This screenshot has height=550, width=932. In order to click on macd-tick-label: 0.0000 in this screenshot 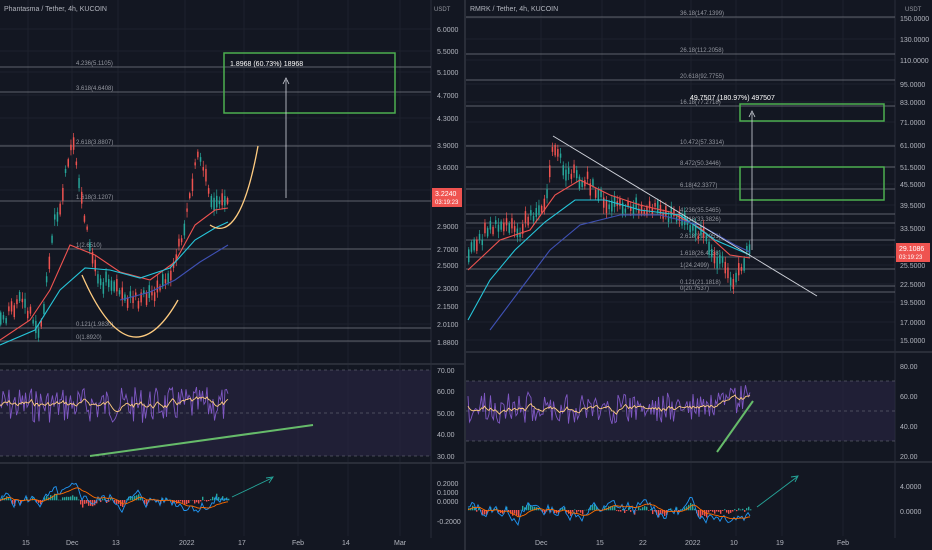, I will do `click(448, 502)`.